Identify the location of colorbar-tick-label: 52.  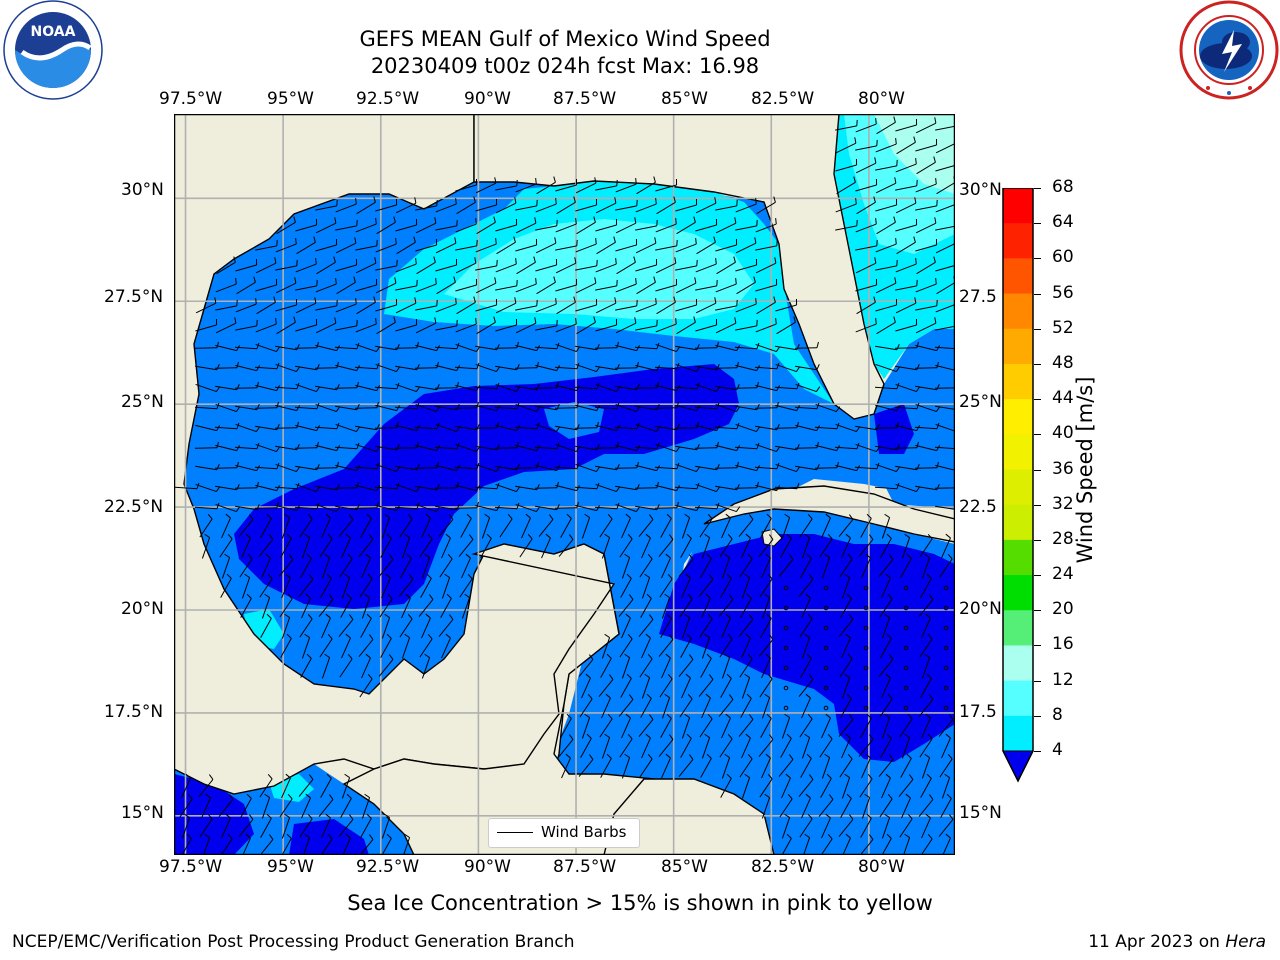
(1063, 327).